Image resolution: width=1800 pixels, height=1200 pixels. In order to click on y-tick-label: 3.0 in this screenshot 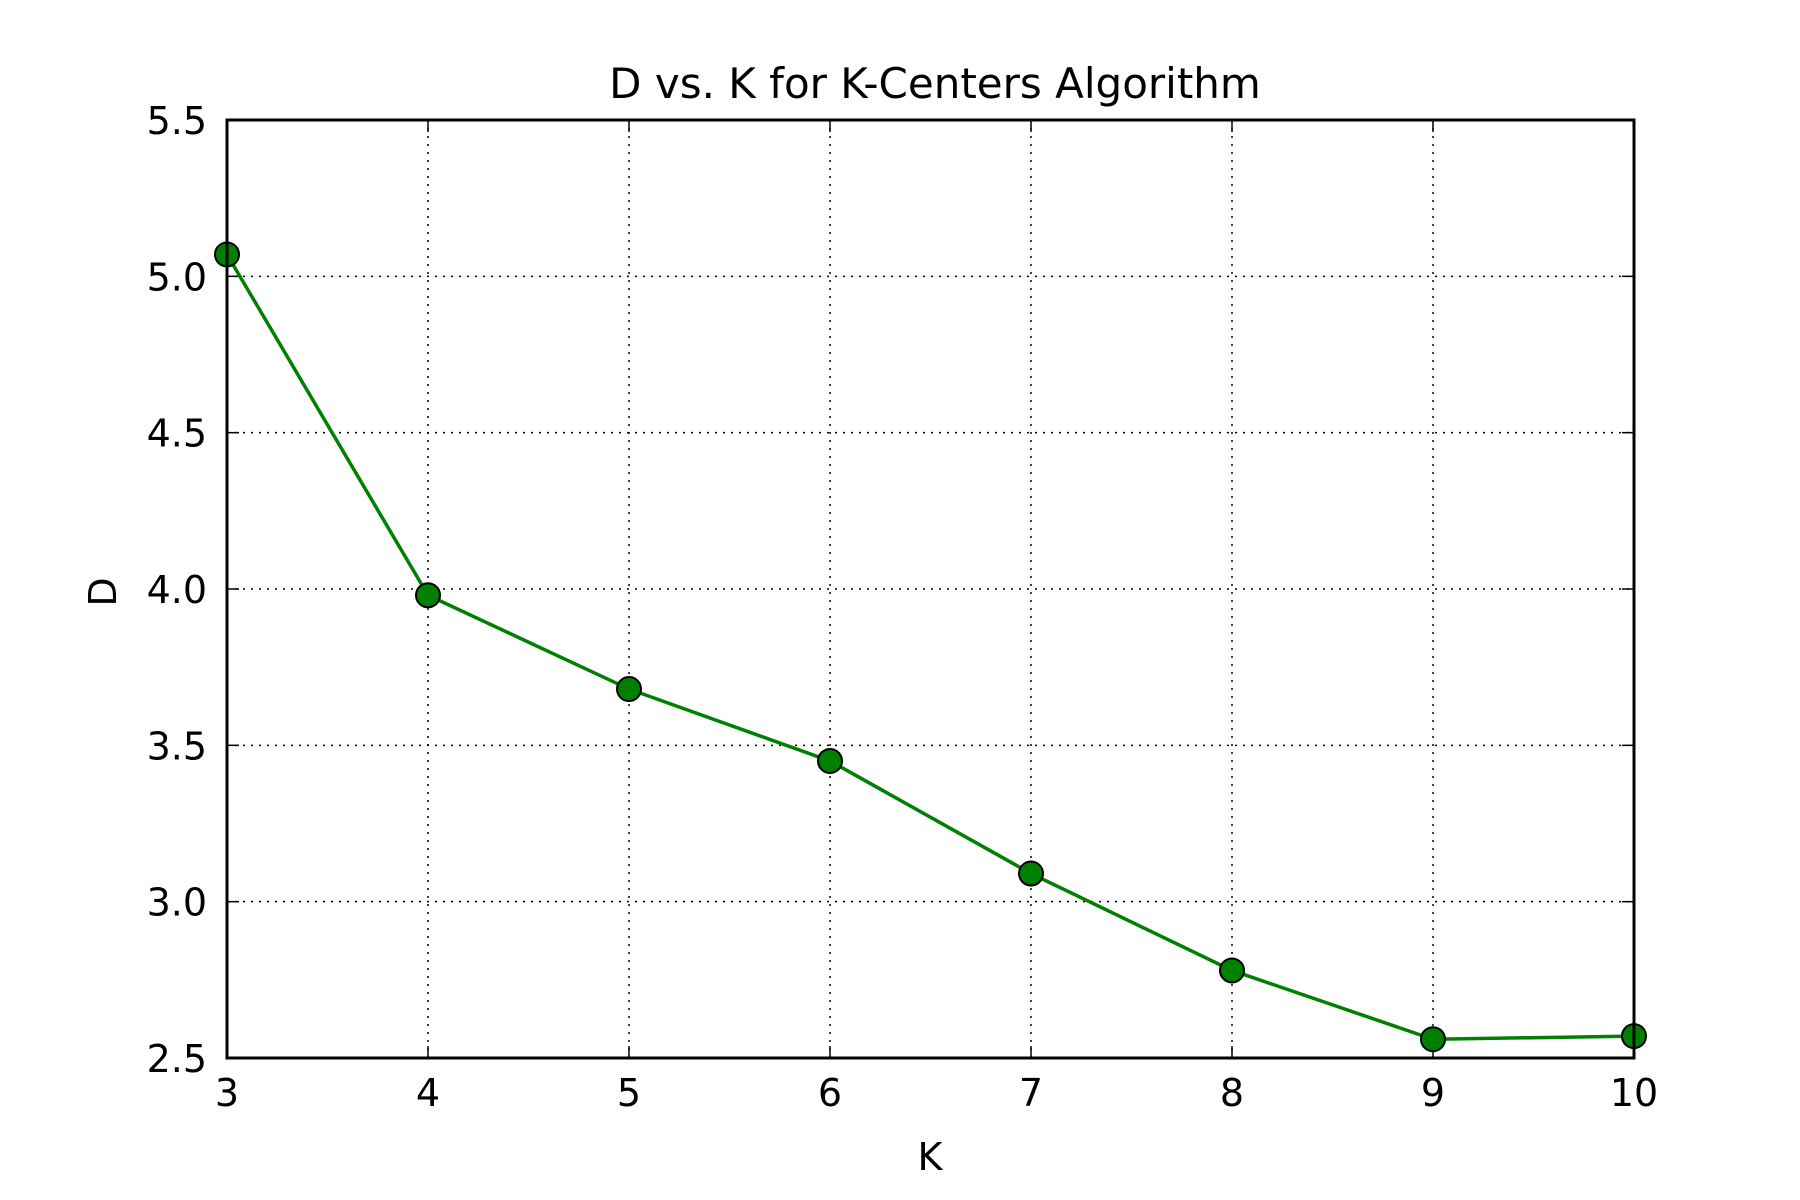, I will do `click(177, 903)`.